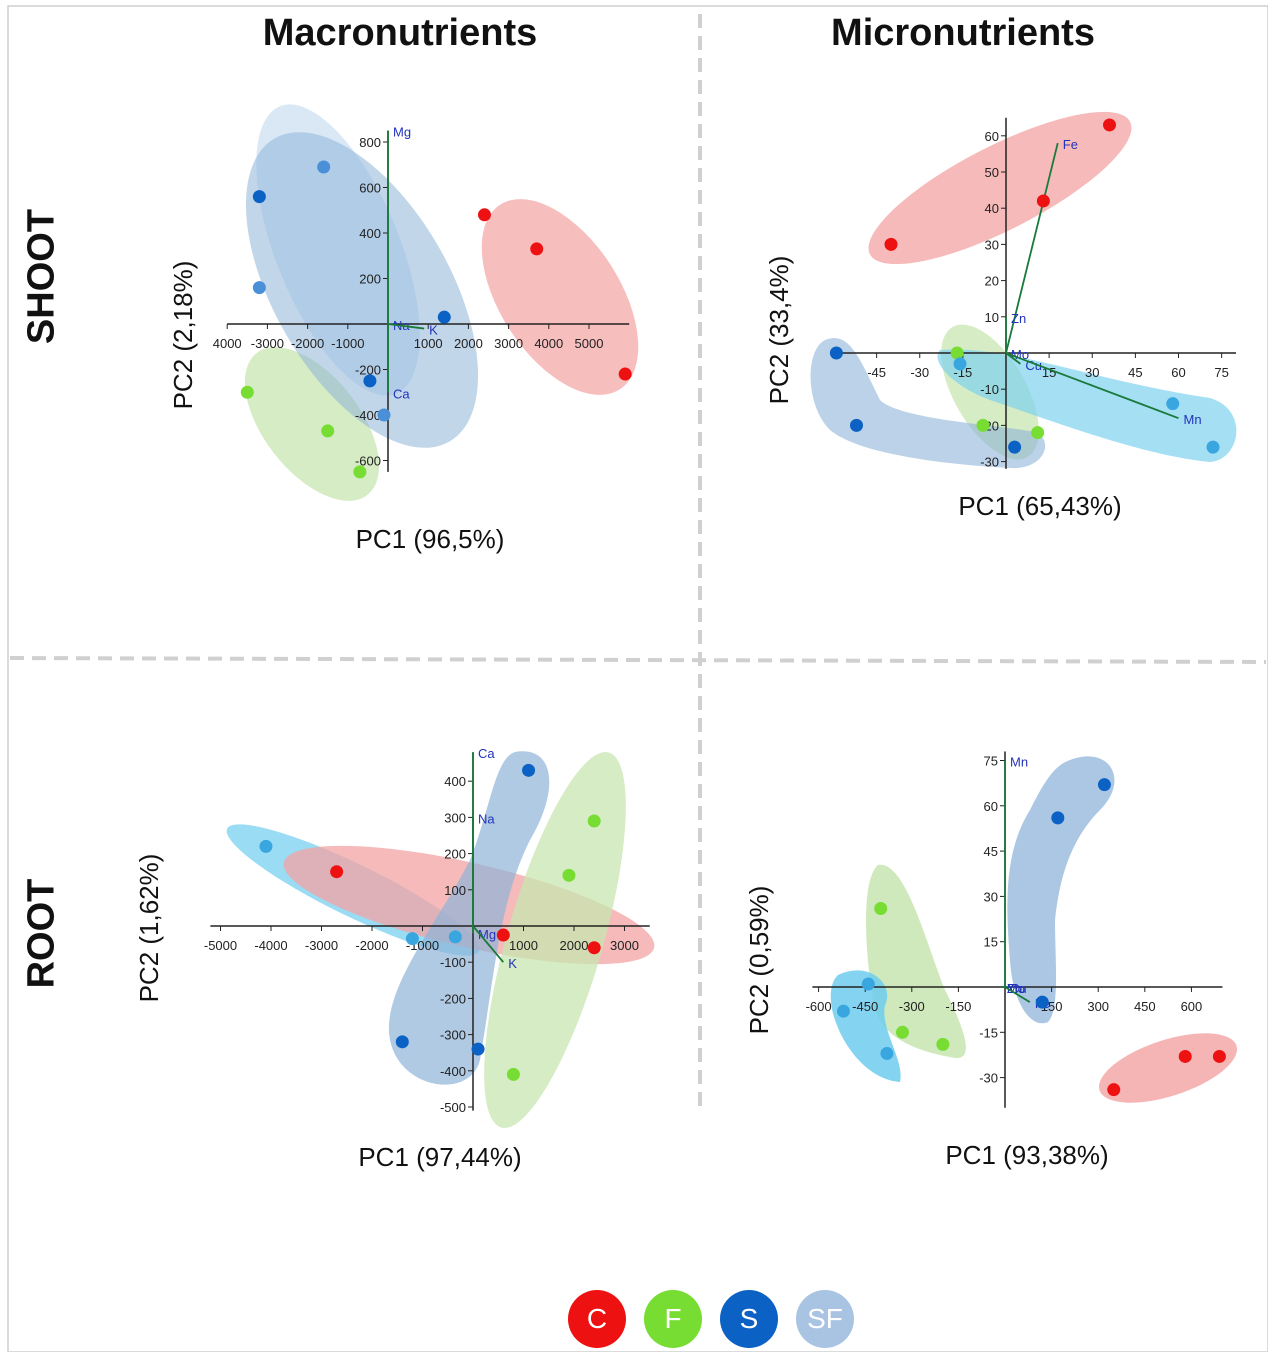 The height and width of the screenshot is (1352, 1268). I want to click on y-tick-label: -15, so click(988, 1032).